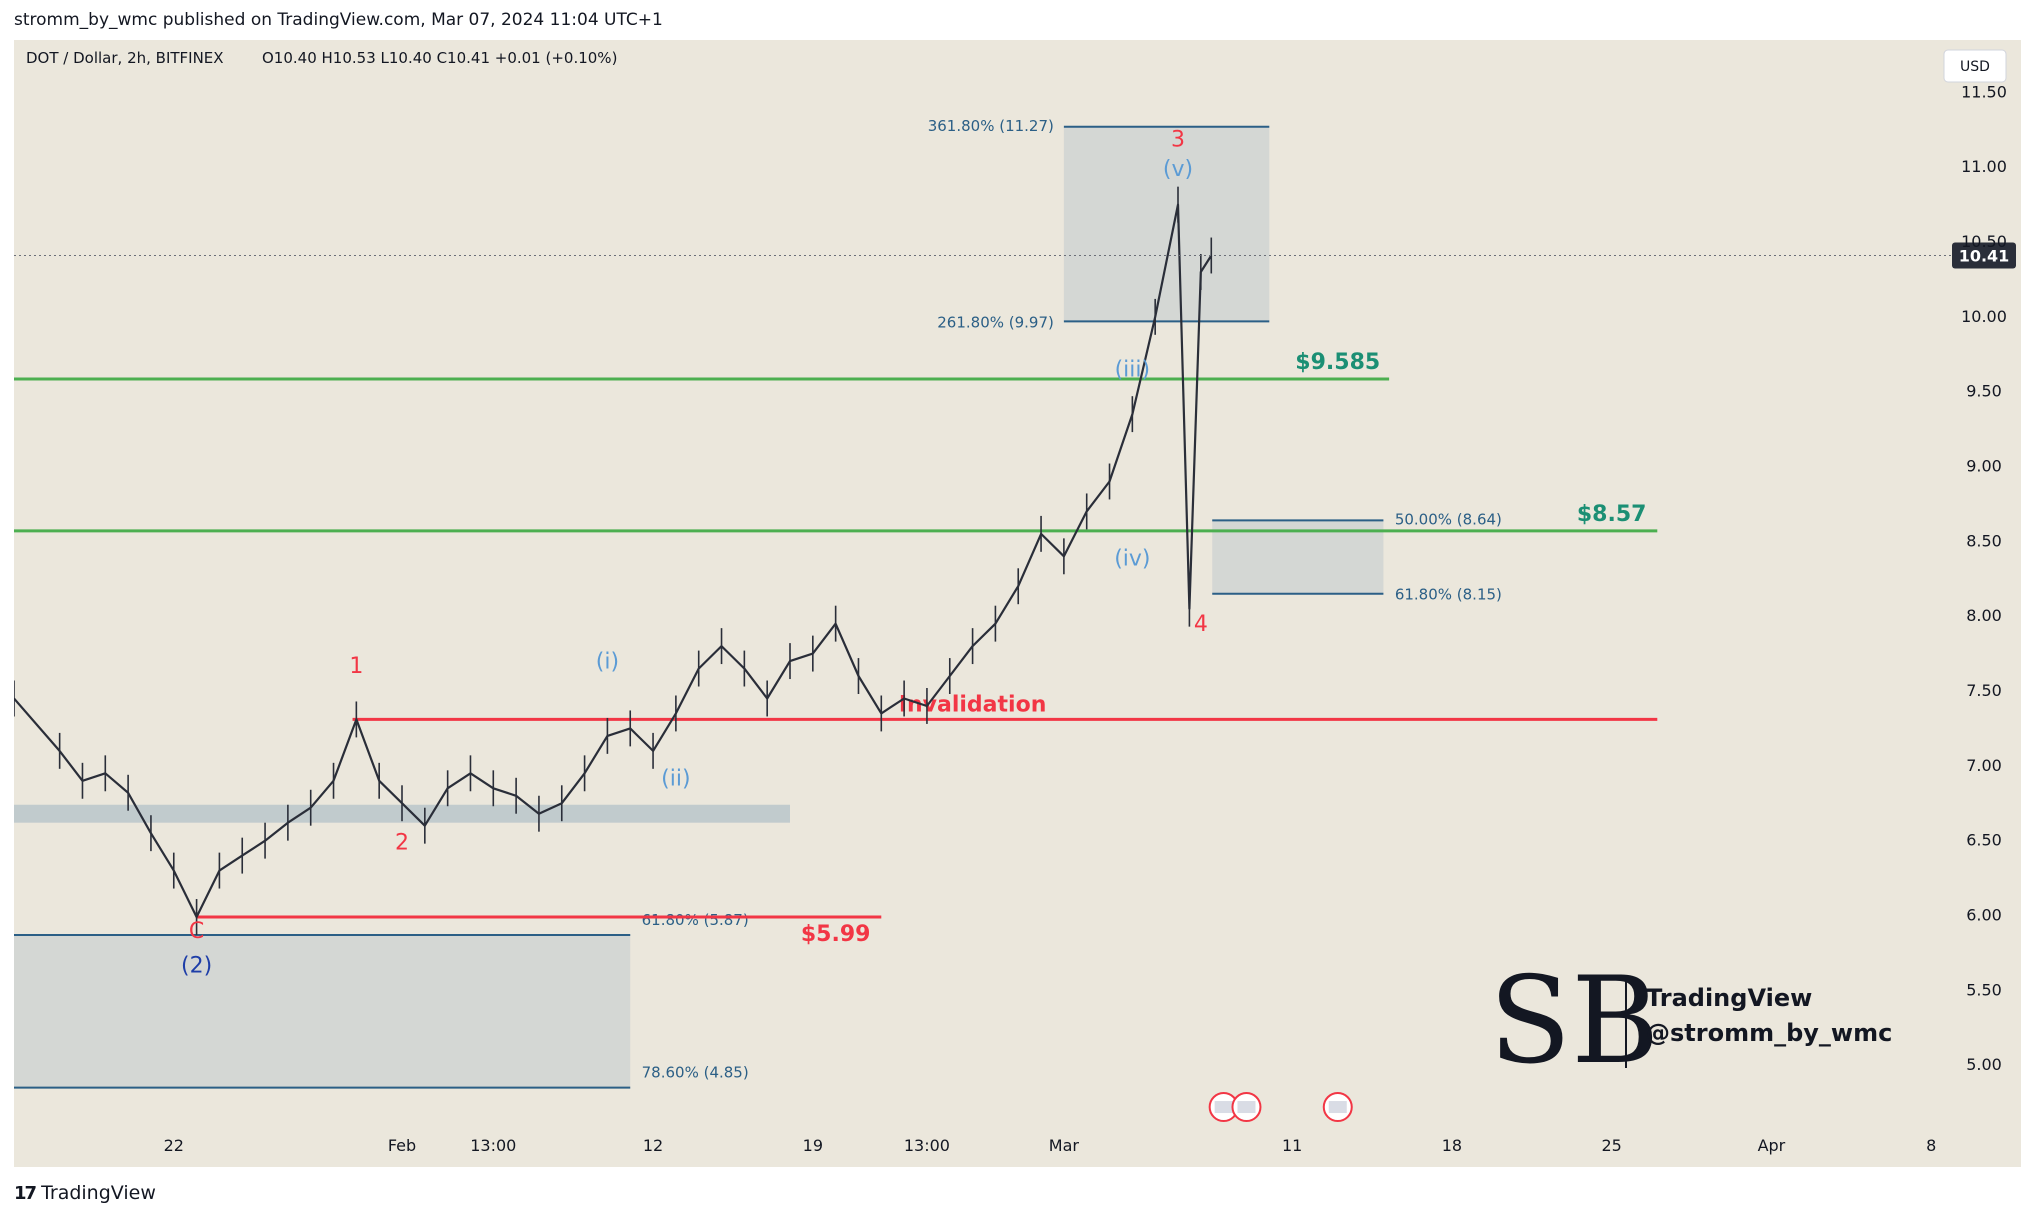 The height and width of the screenshot is (1218, 2033). I want to click on x-tick-label: 11, so click(1292, 1145).